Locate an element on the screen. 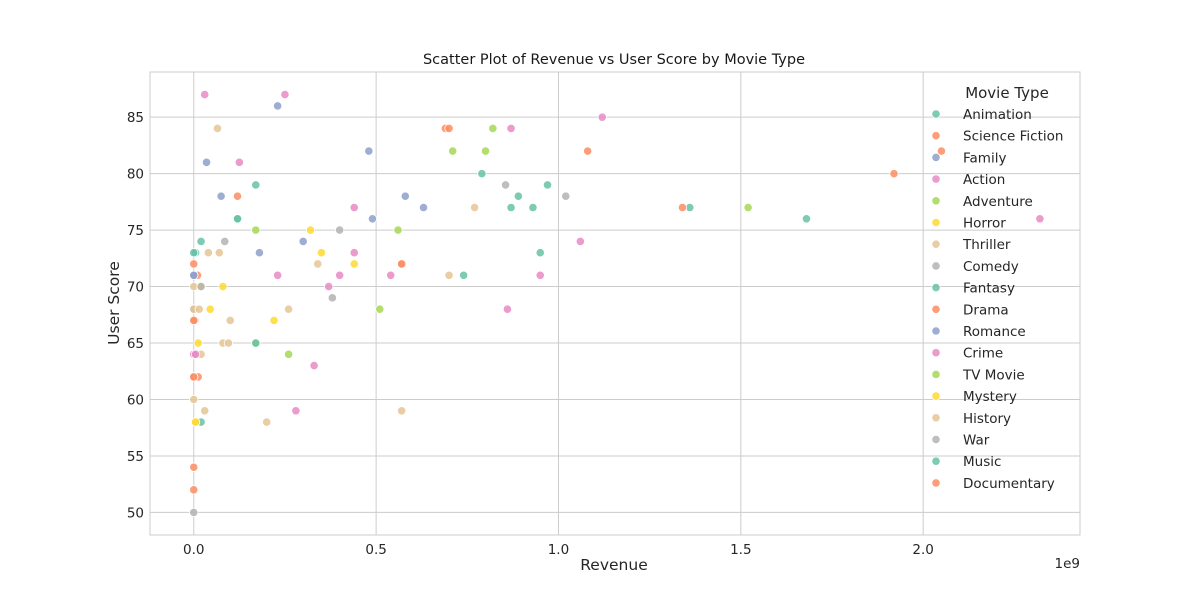 Image resolution: width=1200 pixels, height=600 pixels. legend-label: Comedy is located at coordinates (991, 267).